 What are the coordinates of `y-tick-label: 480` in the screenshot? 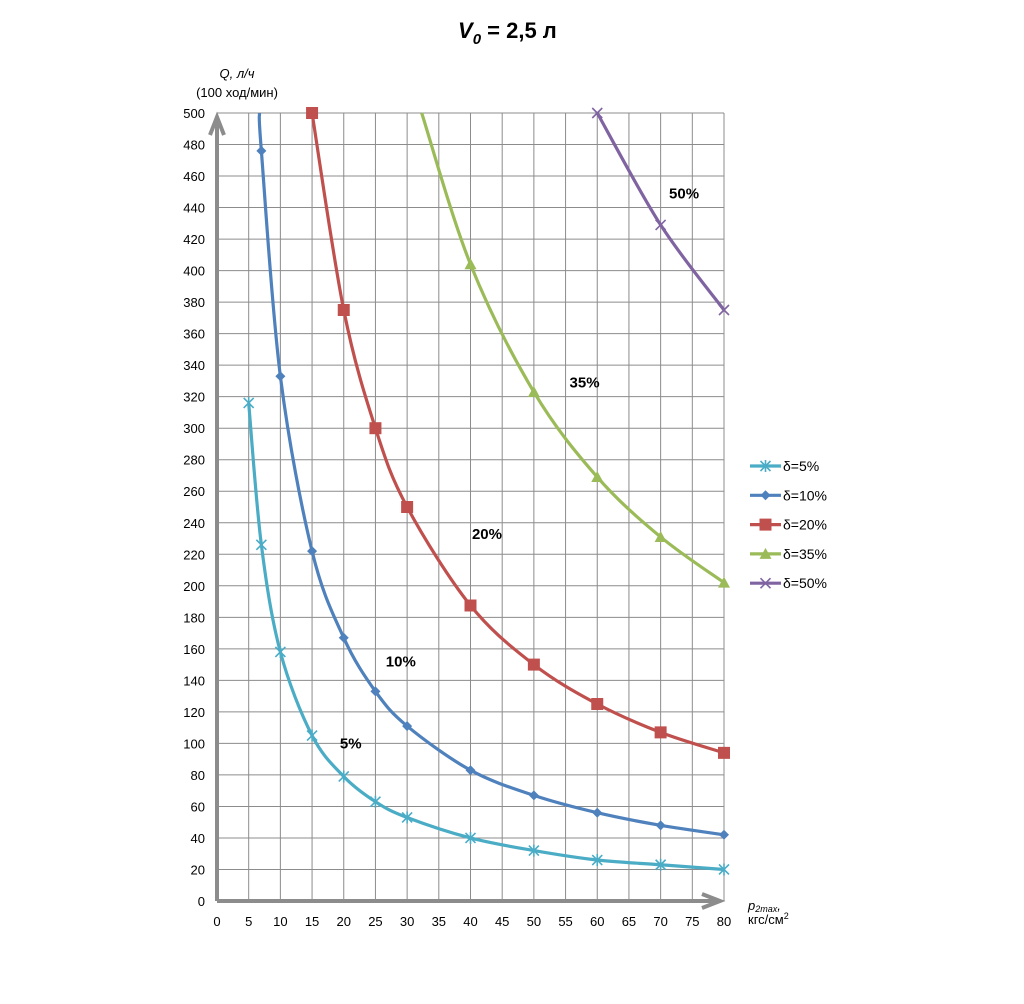 It's located at (194, 145).